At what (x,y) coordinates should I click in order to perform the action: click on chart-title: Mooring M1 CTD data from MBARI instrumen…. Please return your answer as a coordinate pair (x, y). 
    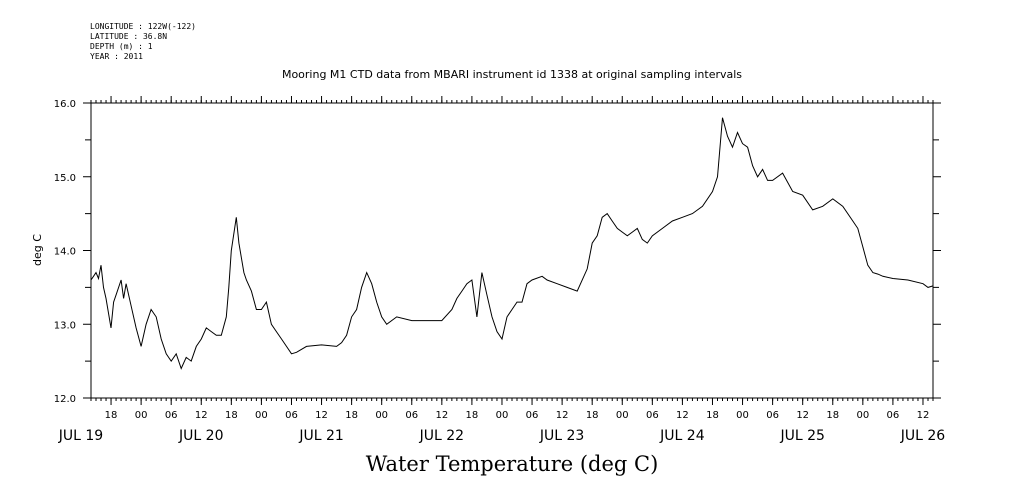
    Looking at the image, I should click on (512, 74).